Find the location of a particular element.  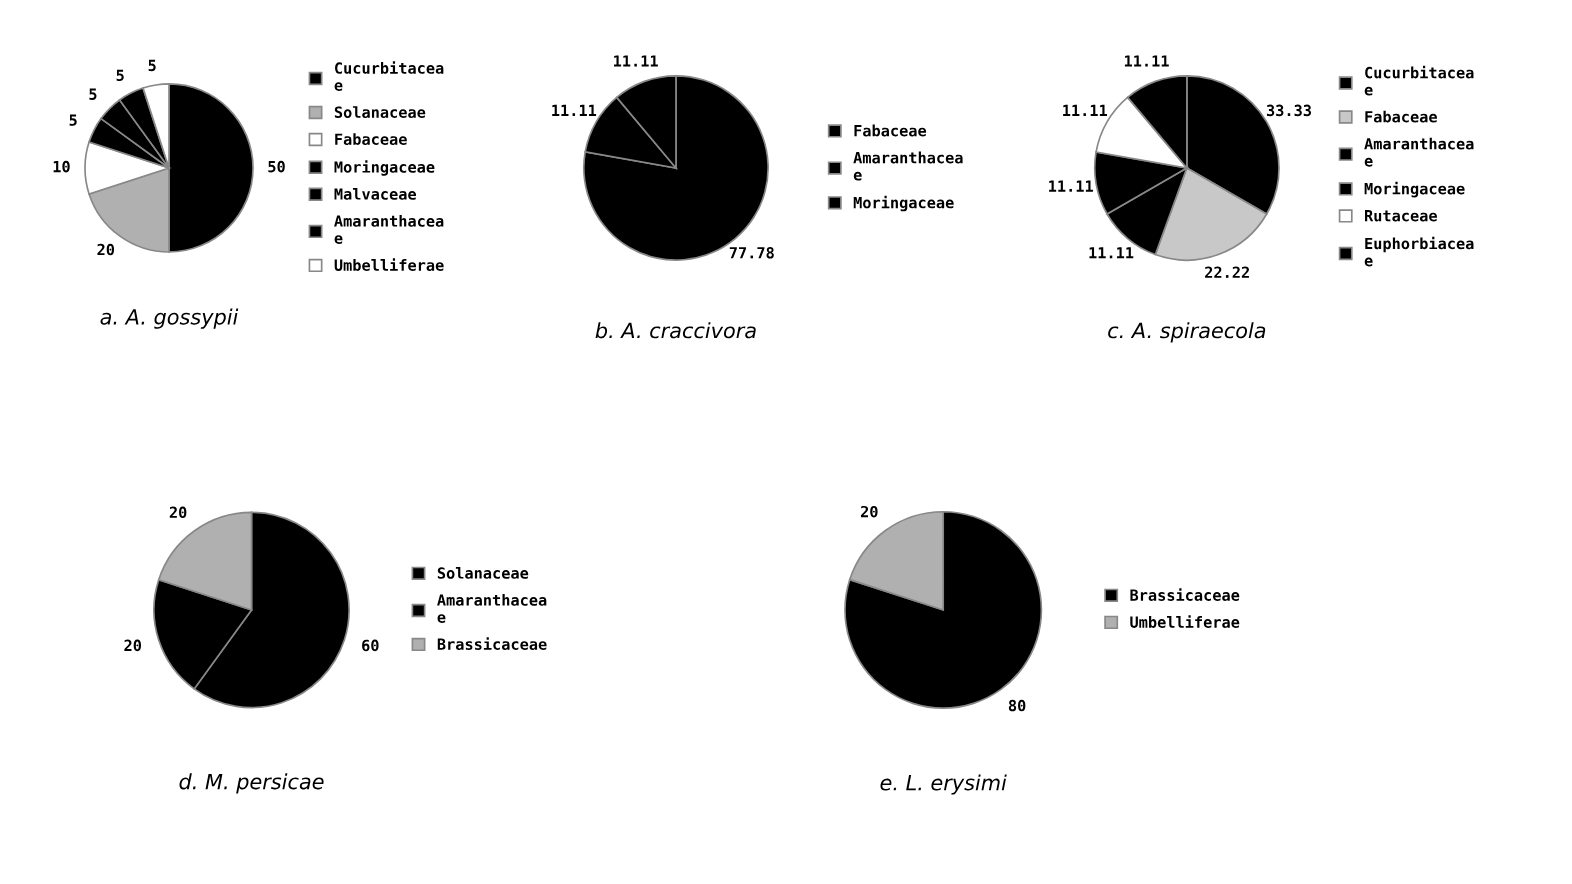

text: a. A. gossypii is located at coordinates (169, 318).